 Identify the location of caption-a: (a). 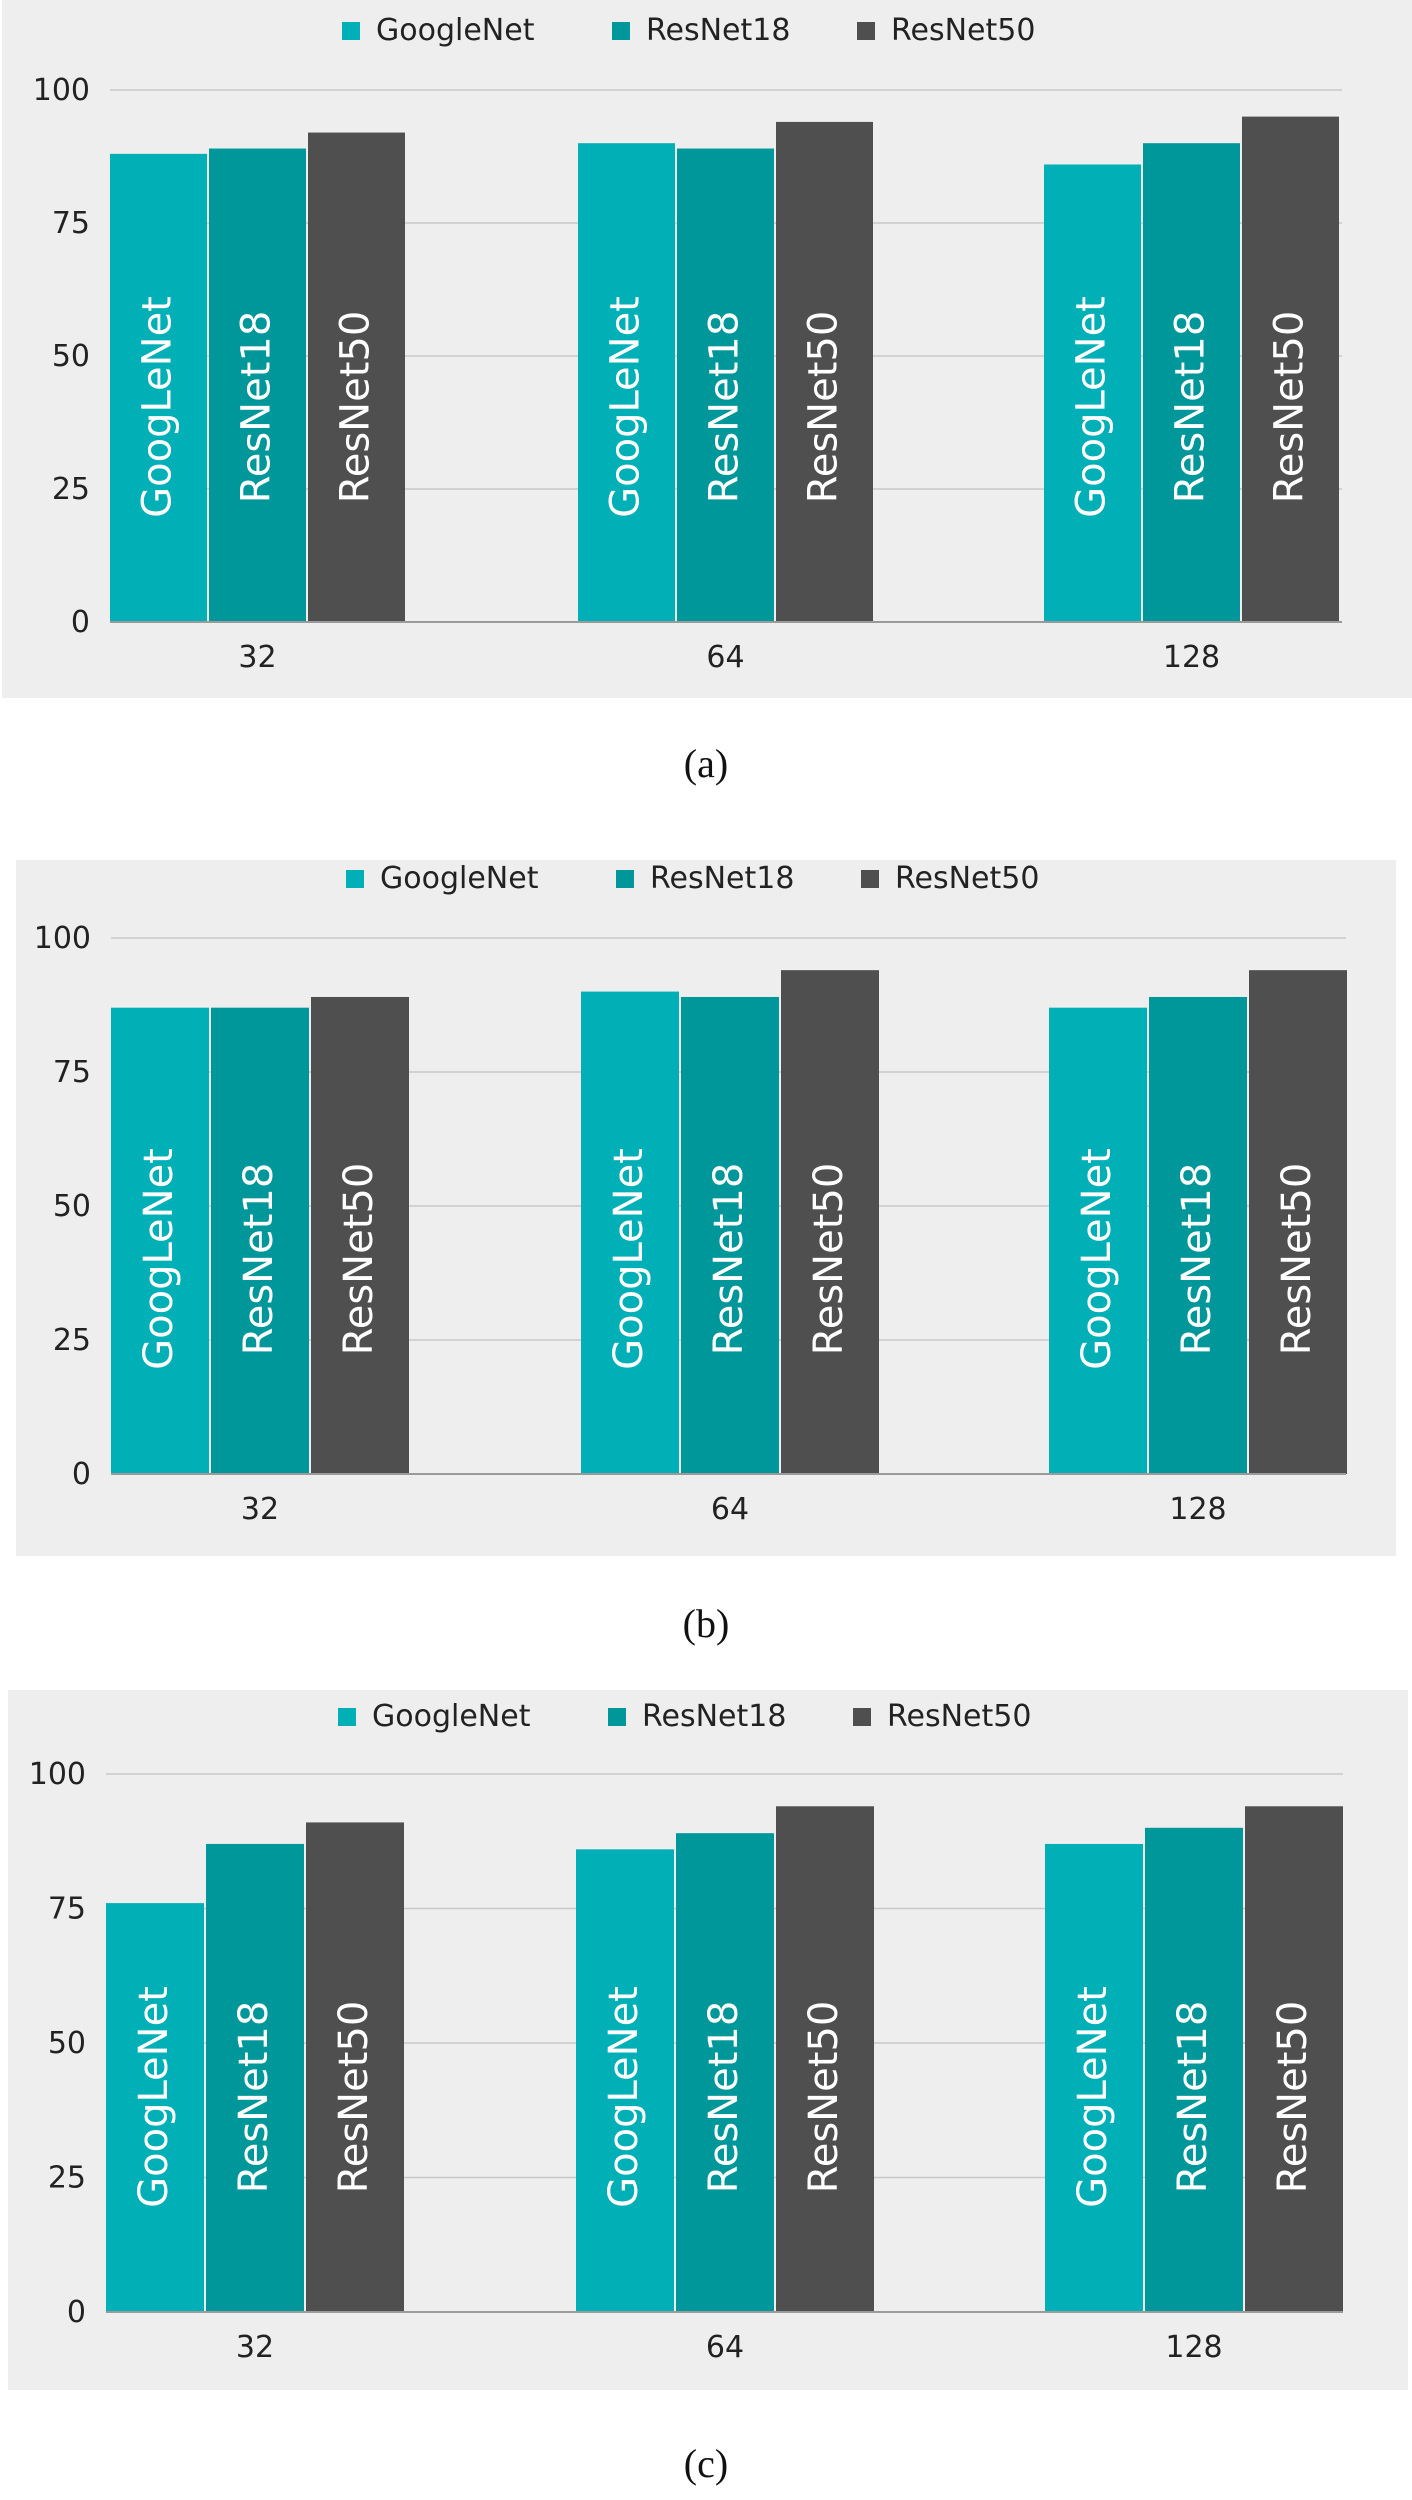
(706, 763).